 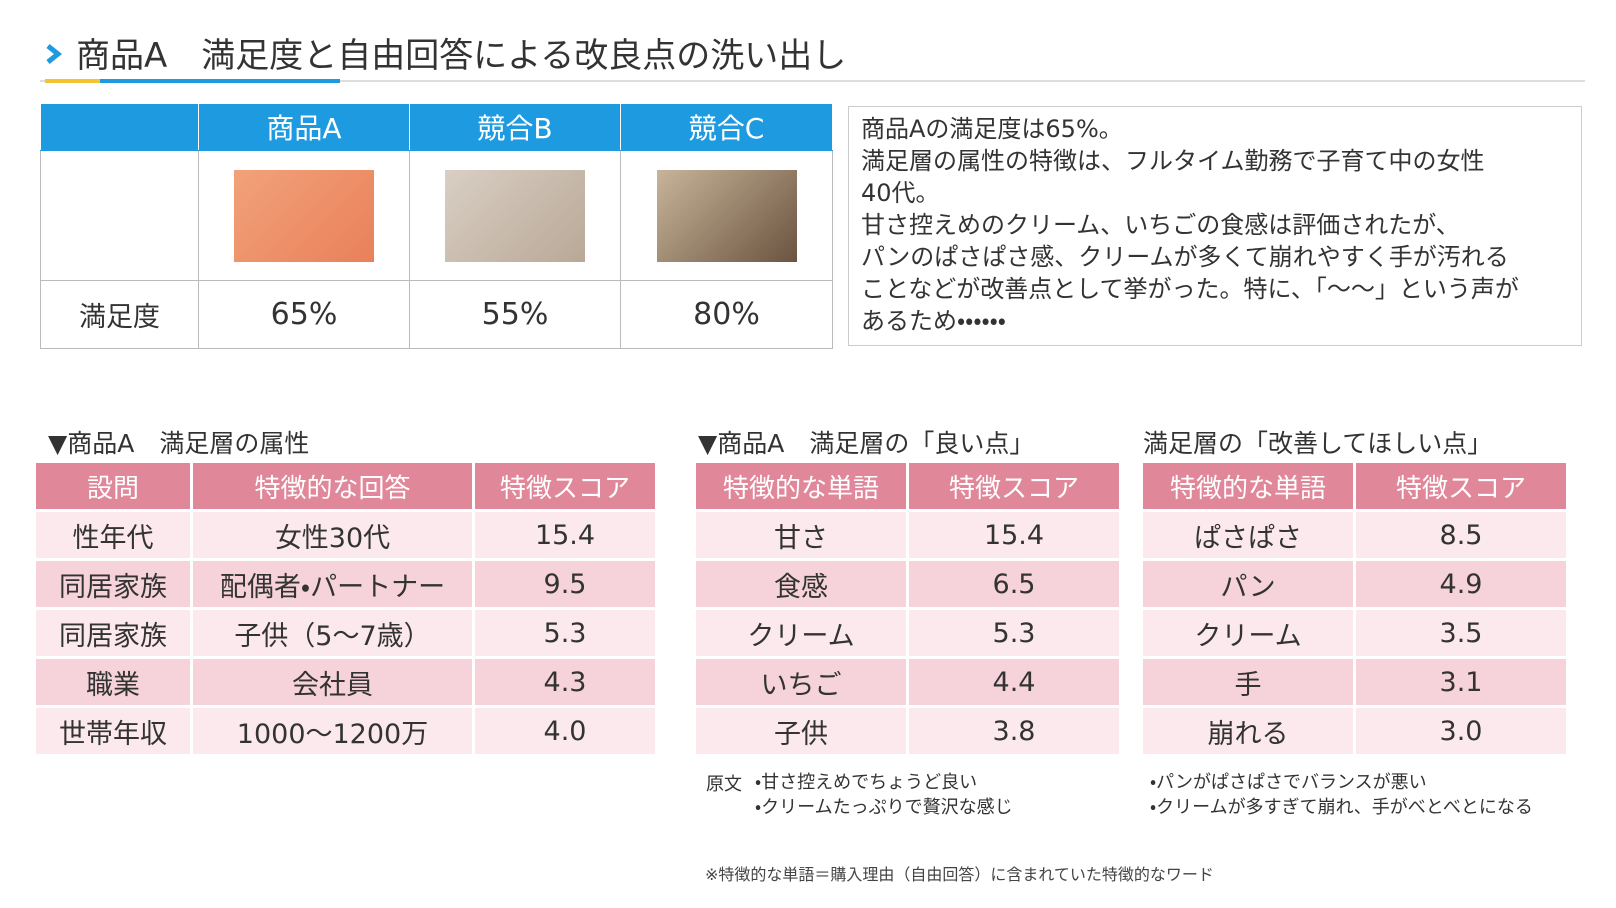 I want to click on notes: ・甘さ控えめでちょうど良い・クリームたっぷりで贅沢な感じ, so click(x=884, y=795).